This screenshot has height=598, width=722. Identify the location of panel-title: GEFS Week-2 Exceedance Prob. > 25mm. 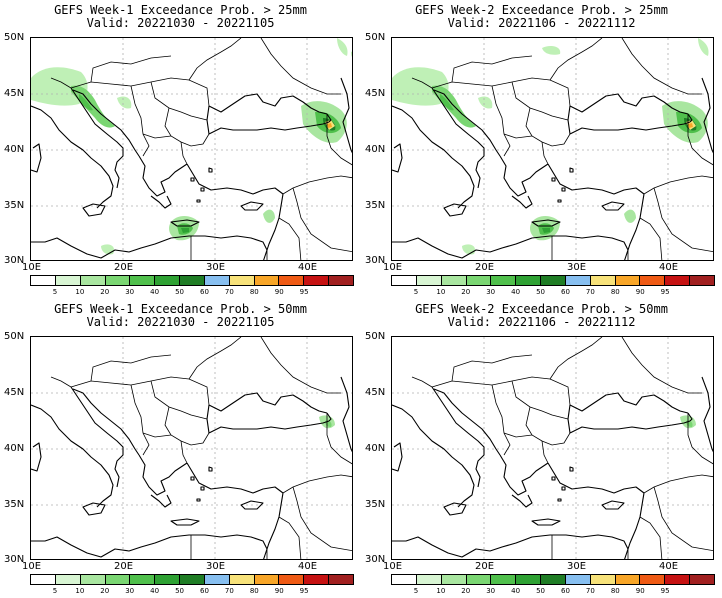
(541, 10).